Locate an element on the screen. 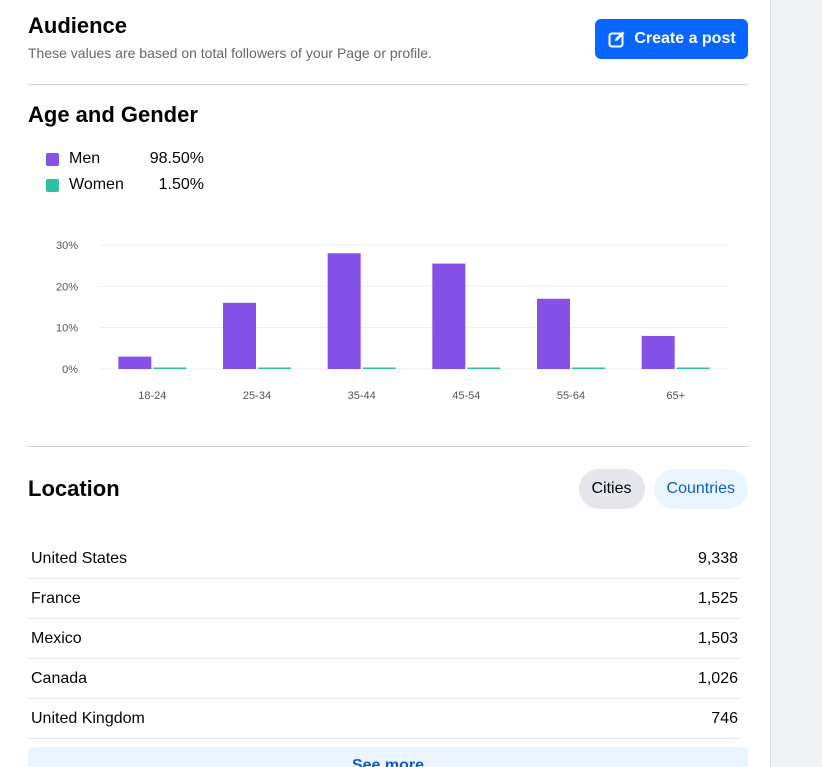 The width and height of the screenshot is (822, 767). legend-value: 98.50% is located at coordinates (176, 158).